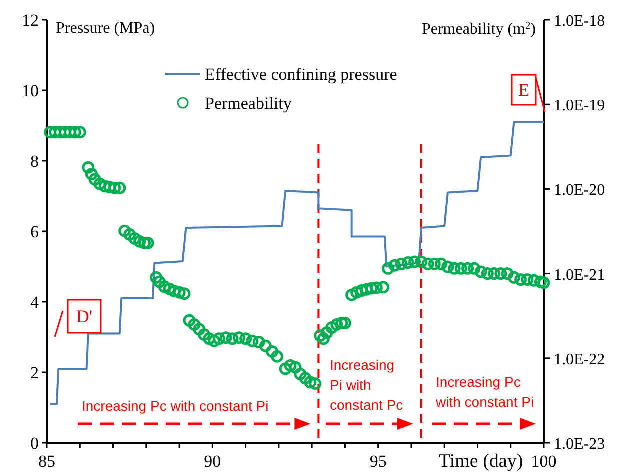  What do you see at coordinates (30, 91) in the screenshot?
I see `y-tick-label: 10` at bounding box center [30, 91].